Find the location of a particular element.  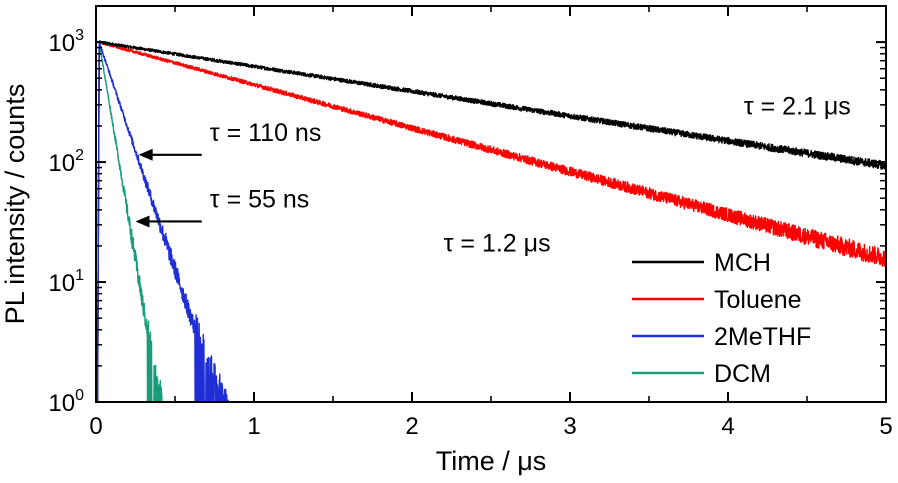

y-axis-title: PL intensity / counts is located at coordinates (15, 204).